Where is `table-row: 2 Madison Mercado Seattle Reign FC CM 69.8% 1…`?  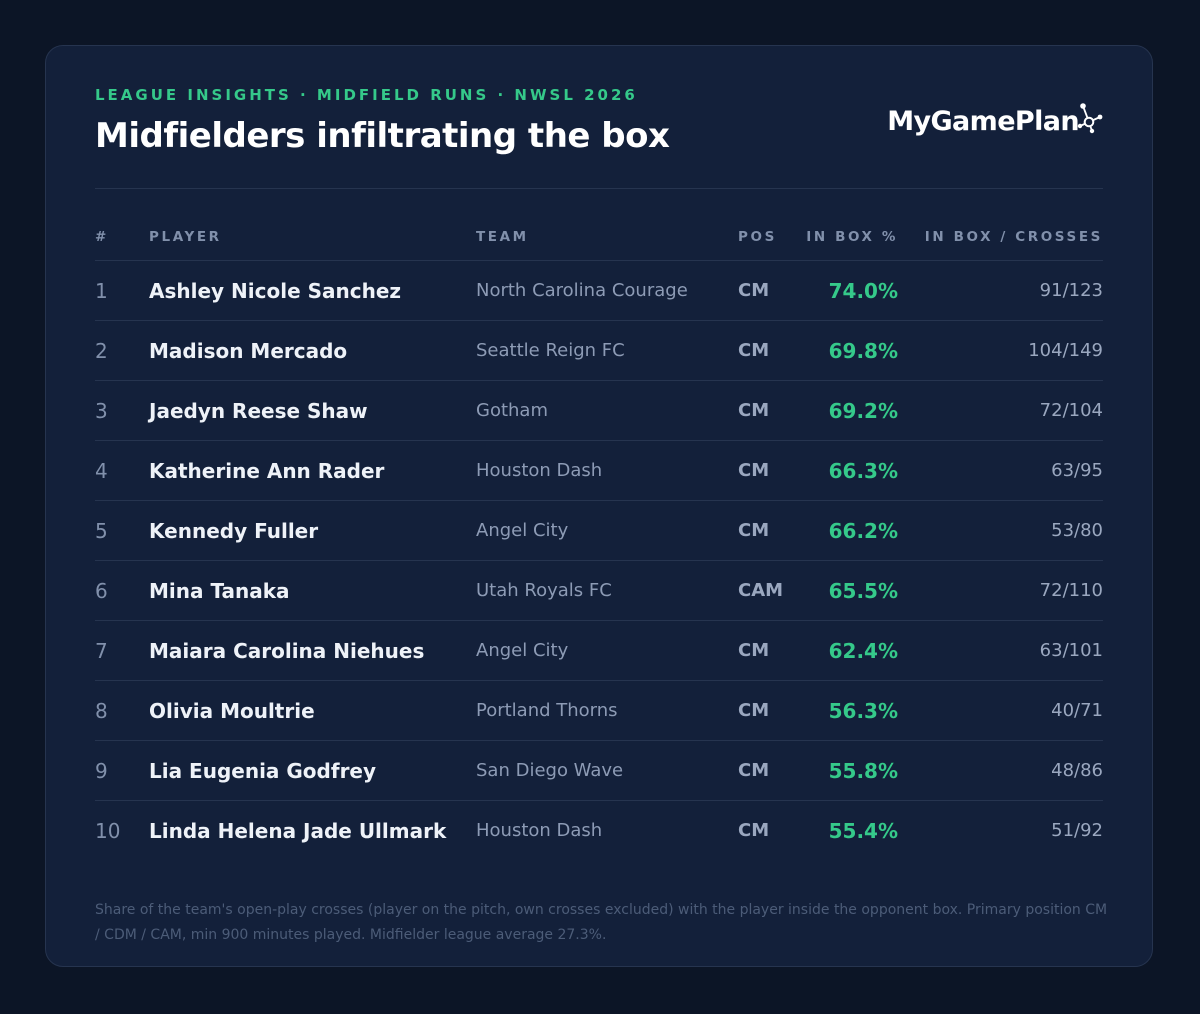 table-row: 2 Madison Mercado Seattle Reign FC CM 69.8% 1… is located at coordinates (599, 350).